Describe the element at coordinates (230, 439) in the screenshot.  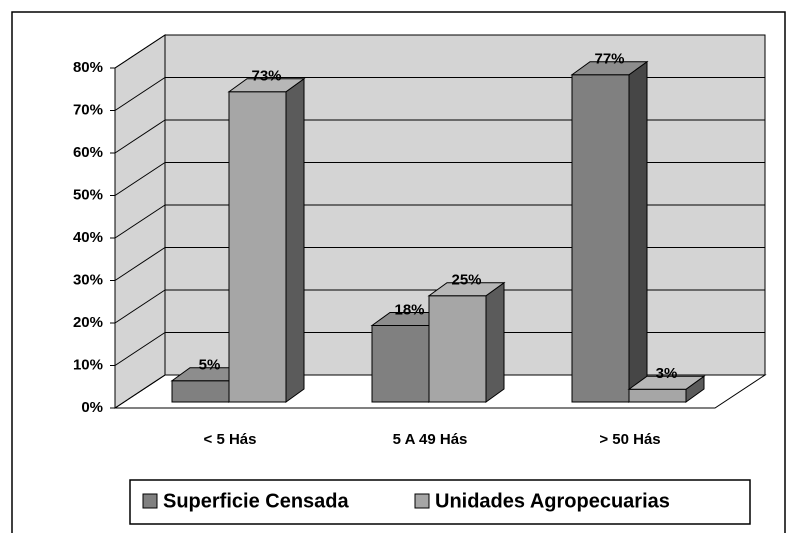
I see `x-tick-label: < 5 Hás` at that location.